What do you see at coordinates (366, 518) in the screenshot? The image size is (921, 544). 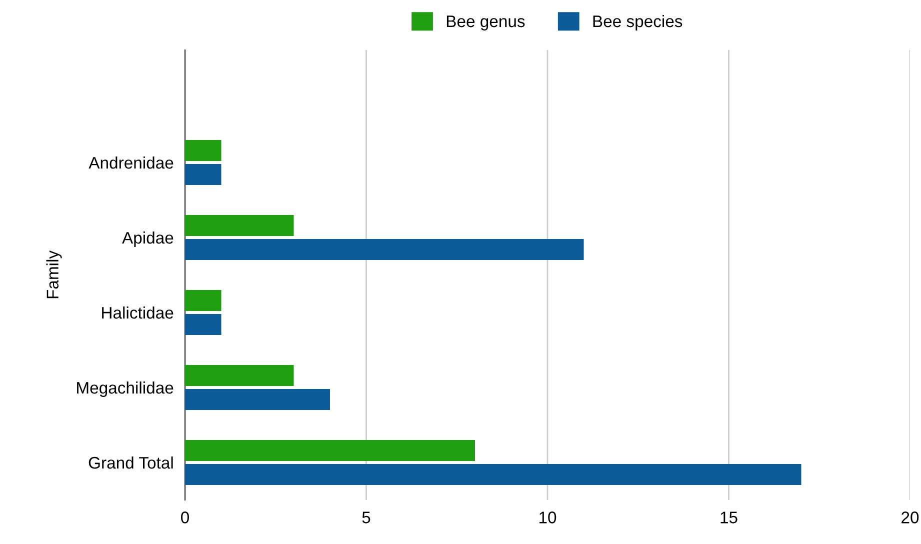 I see `x-tick-label: 5` at bounding box center [366, 518].